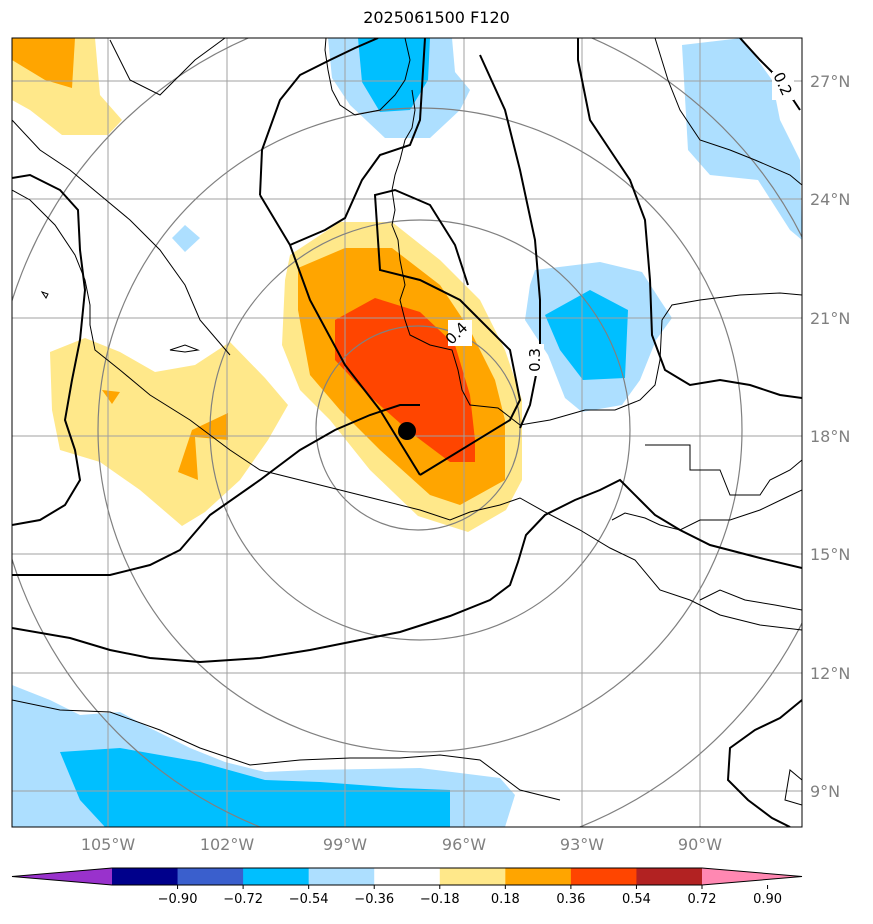 This screenshot has height=924, width=873. I want to click on shade-redorange-central, so click(405, 380).